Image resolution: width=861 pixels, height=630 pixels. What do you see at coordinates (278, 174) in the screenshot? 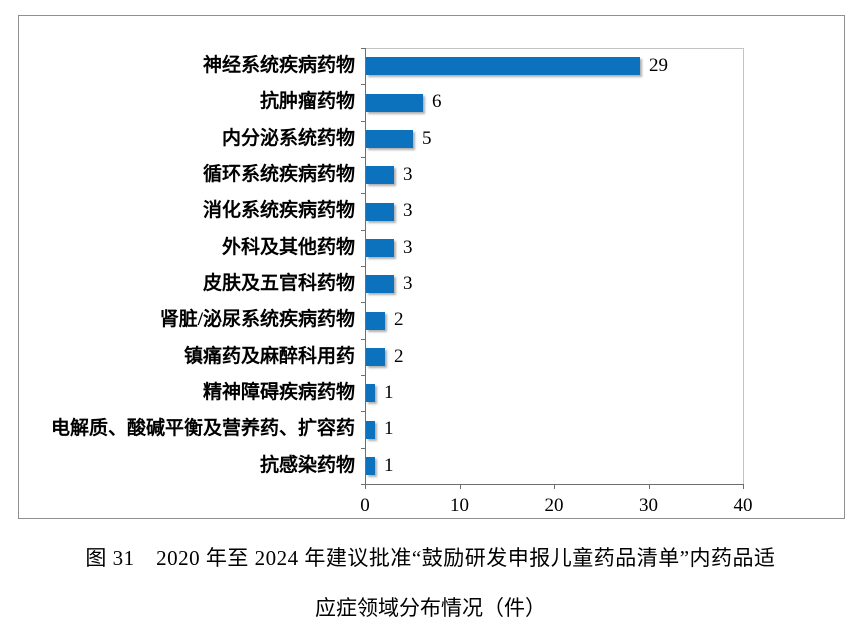
I see `category-label: 循环系统疾病药物` at bounding box center [278, 174].